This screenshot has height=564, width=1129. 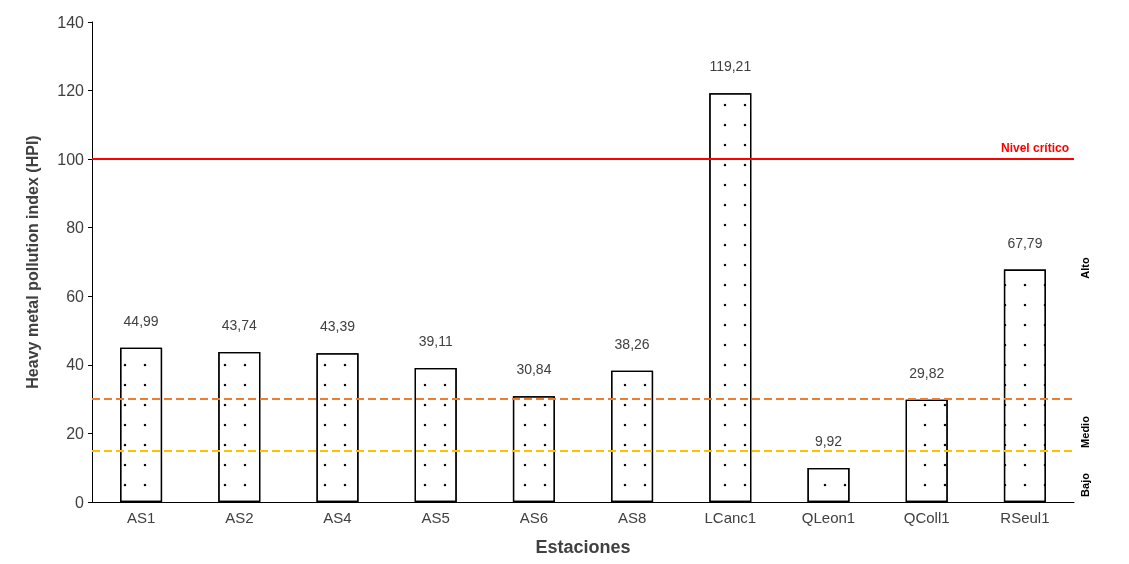 What do you see at coordinates (32, 262) in the screenshot?
I see `y-axis-title: Heavy metal pollution index (HPI)` at bounding box center [32, 262].